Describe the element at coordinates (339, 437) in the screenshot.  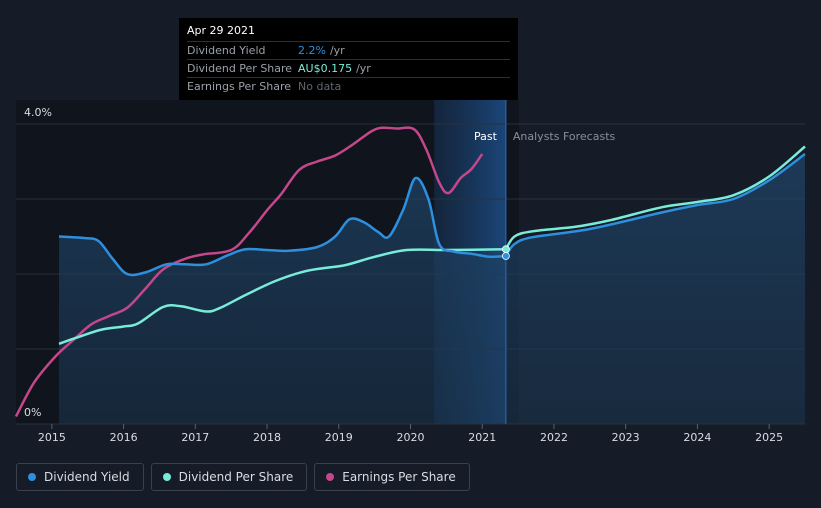
I see `x-tick-label: 2019` at that location.